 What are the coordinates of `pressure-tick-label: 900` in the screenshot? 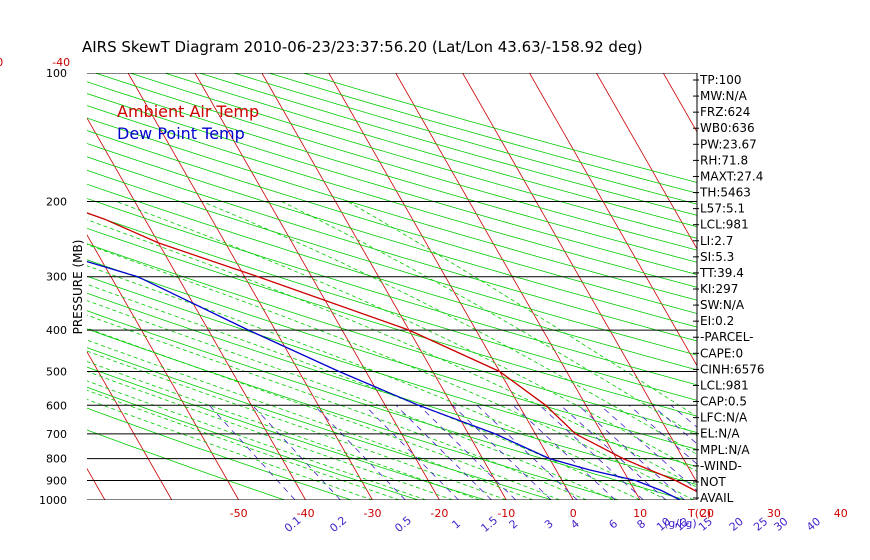 It's located at (56, 480).